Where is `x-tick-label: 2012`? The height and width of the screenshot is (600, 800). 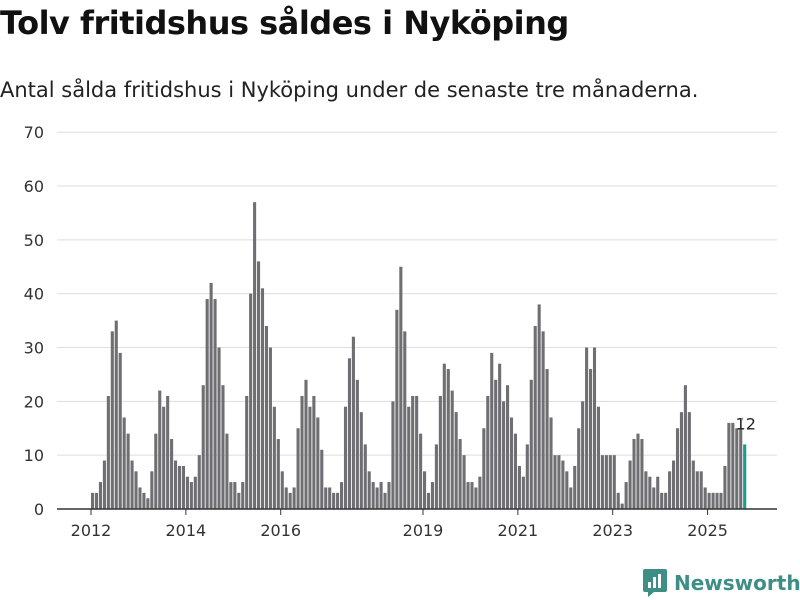 x-tick-label: 2012 is located at coordinates (91, 530).